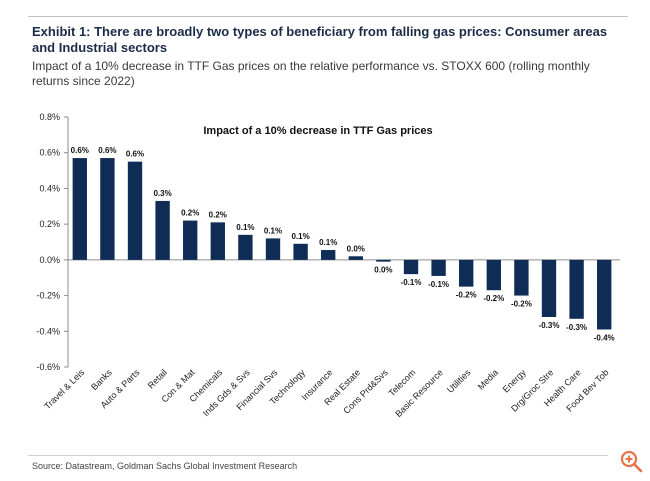  What do you see at coordinates (488, 379) in the screenshot?
I see `x-tick-label: Media` at bounding box center [488, 379].